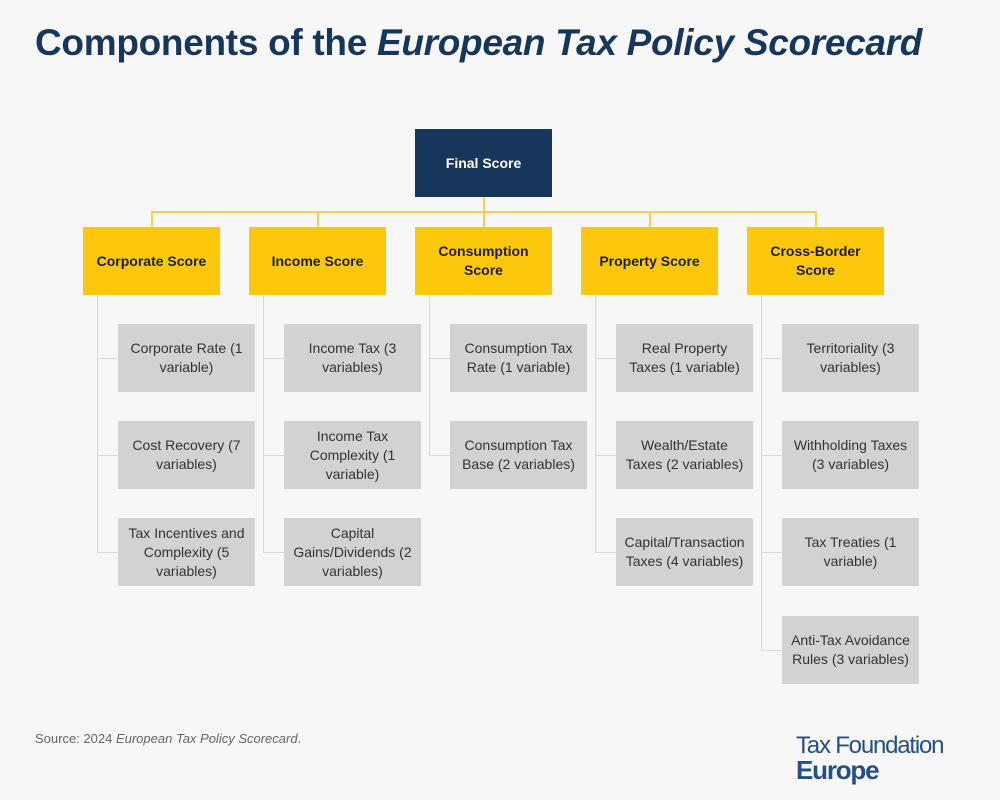 This screenshot has width=1000, height=800. Describe the element at coordinates (649, 261) in the screenshot. I see `score-box: Property Score` at that location.